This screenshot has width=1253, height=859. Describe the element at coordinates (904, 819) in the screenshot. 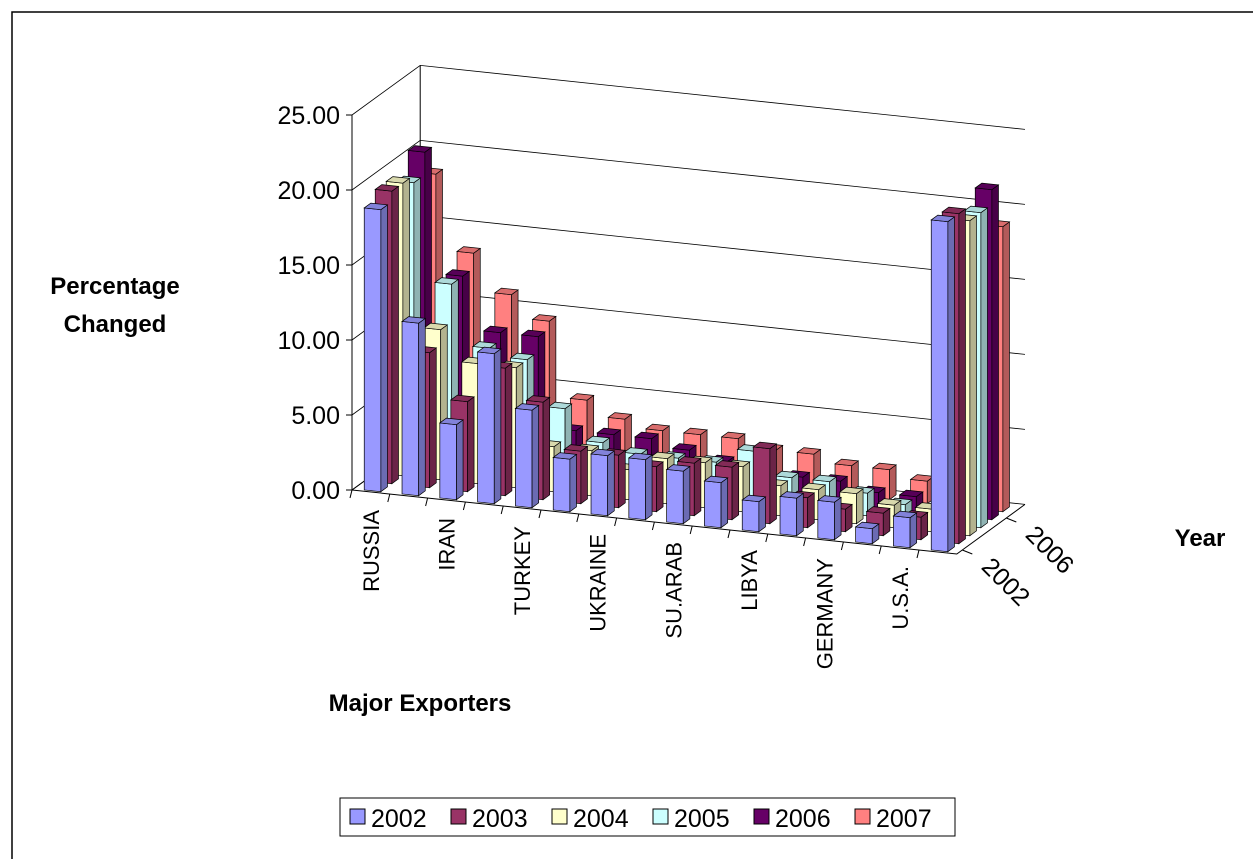

I see `legend-label: 2007` at that location.